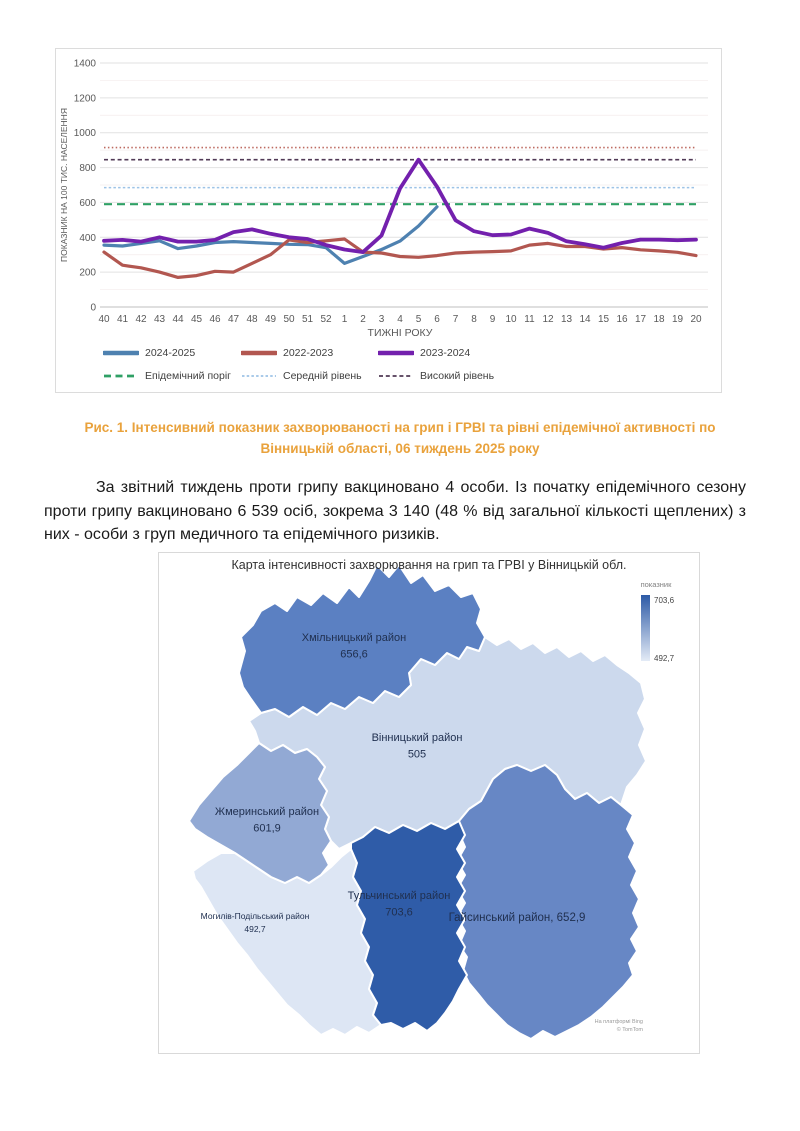 The image size is (800, 1131). Describe the element at coordinates (87, 238) in the screenshot. I see `y-tick-label: 400` at that location.